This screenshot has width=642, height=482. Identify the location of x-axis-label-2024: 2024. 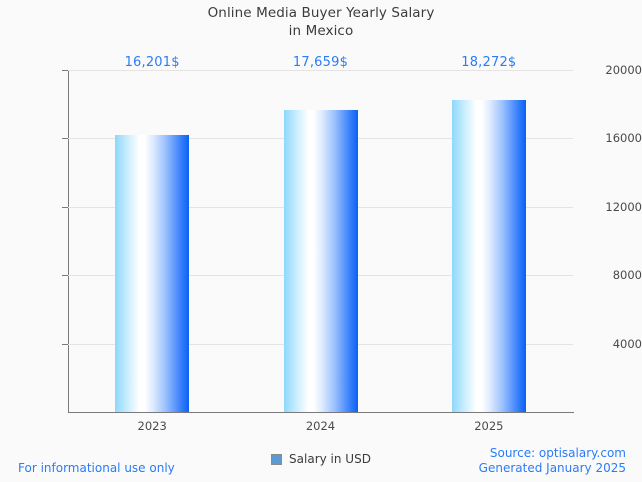
(320, 426).